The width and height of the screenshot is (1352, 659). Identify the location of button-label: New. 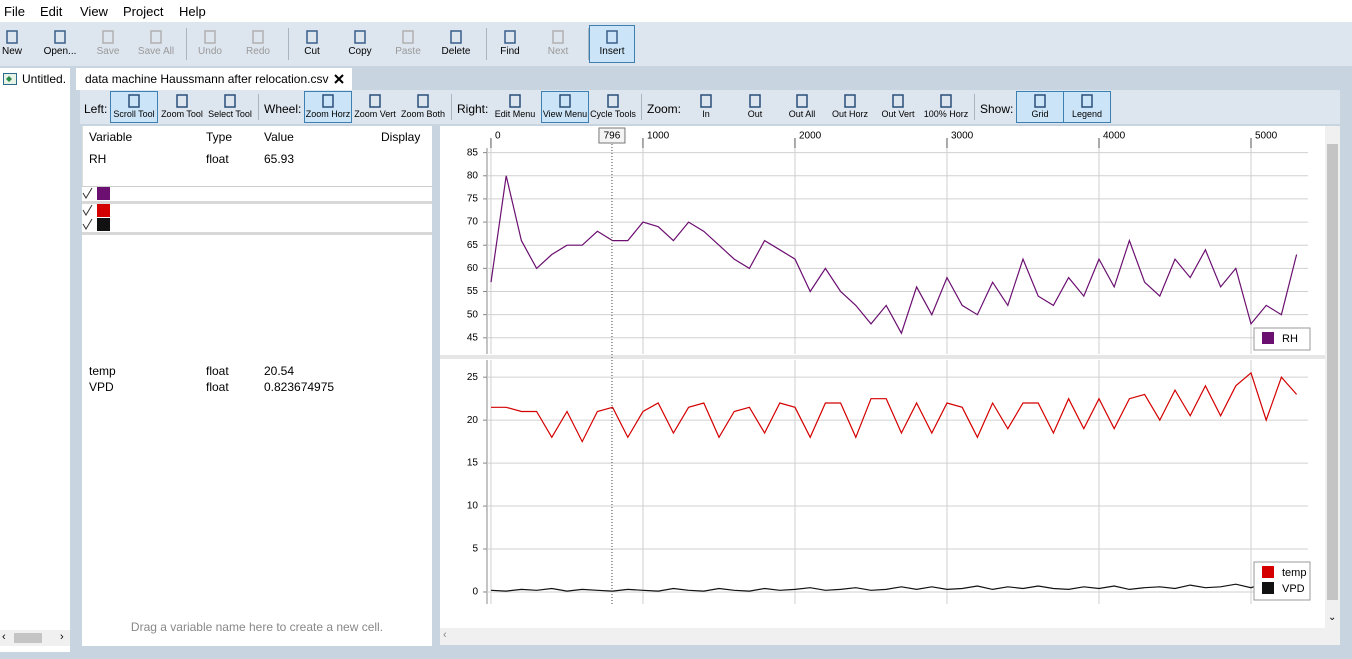
(11, 51).